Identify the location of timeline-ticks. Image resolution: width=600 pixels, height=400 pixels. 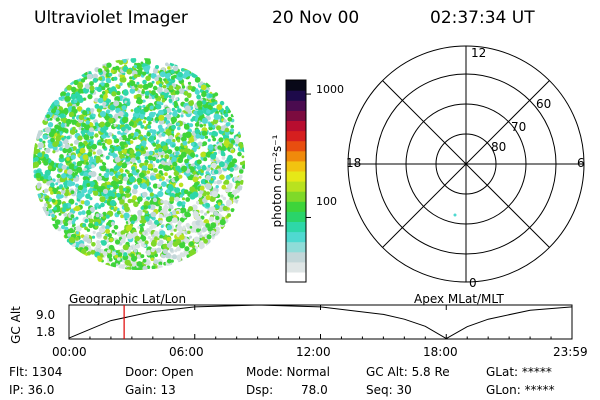
(320, 322).